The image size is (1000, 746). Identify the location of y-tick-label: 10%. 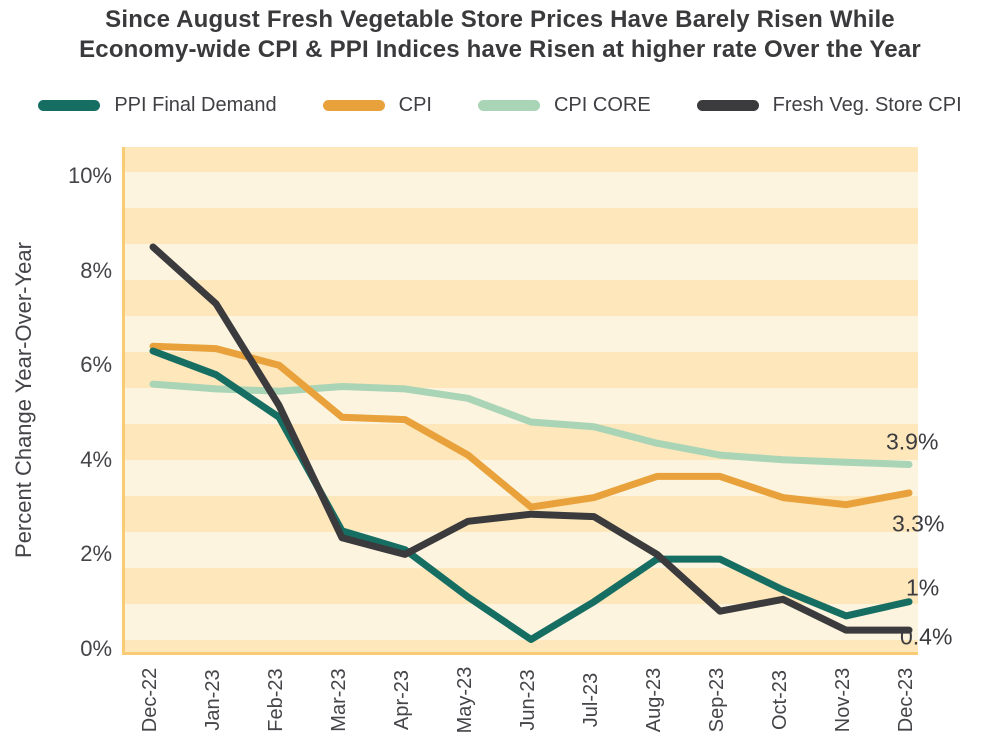
(89, 175).